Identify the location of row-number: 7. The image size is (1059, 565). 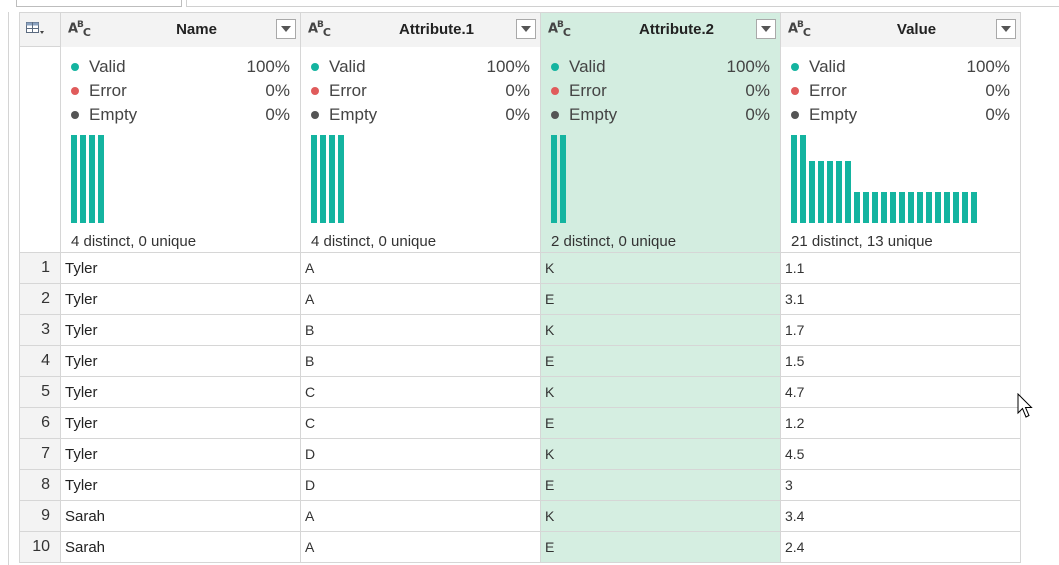
(40, 454).